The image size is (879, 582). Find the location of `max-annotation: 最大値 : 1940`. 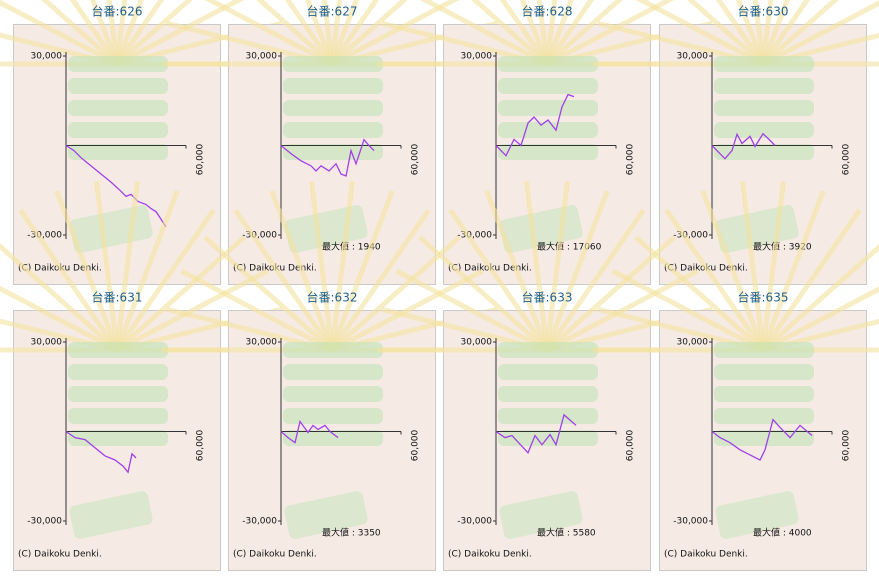

max-annotation: 最大値 : 1940 is located at coordinates (351, 247).